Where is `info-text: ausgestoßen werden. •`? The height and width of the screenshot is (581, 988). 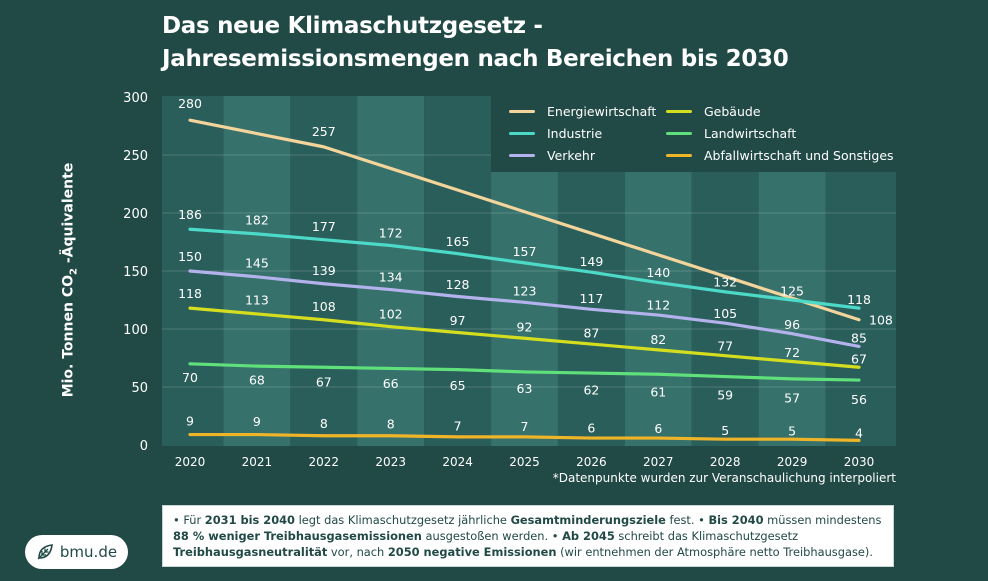 info-text: ausgestoßen werden. • is located at coordinates (492, 536).